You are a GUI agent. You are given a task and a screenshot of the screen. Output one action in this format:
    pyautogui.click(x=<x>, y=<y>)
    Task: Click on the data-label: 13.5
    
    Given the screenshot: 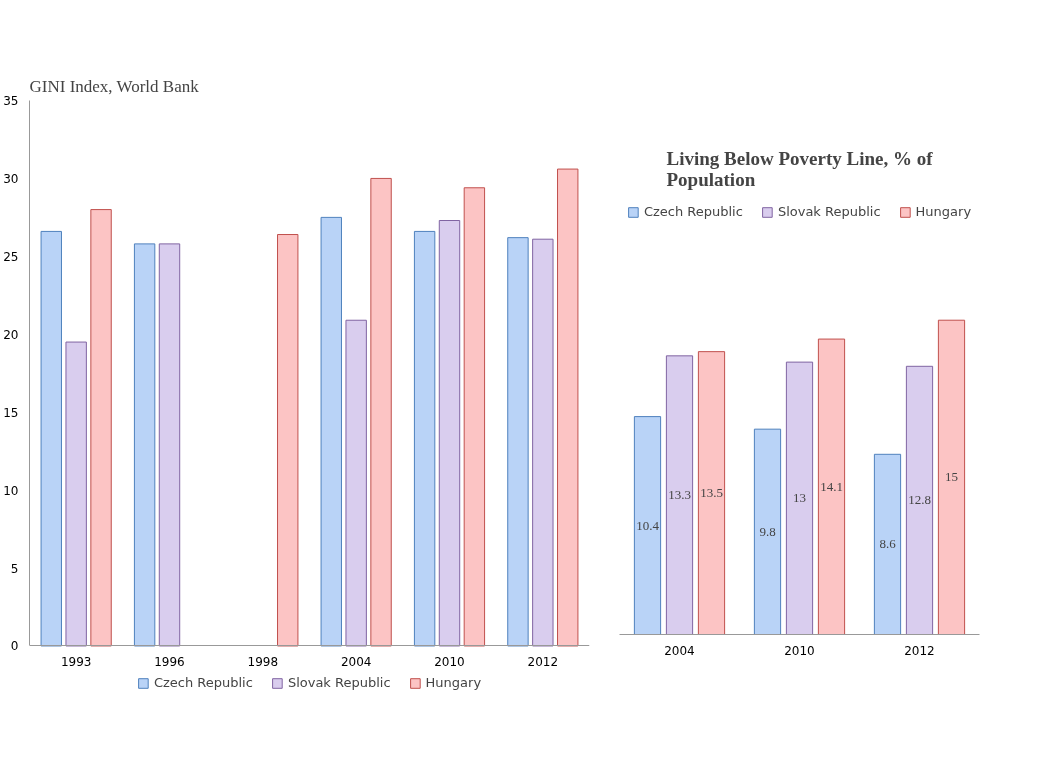 What is the action you would take?
    pyautogui.click(x=711, y=493)
    